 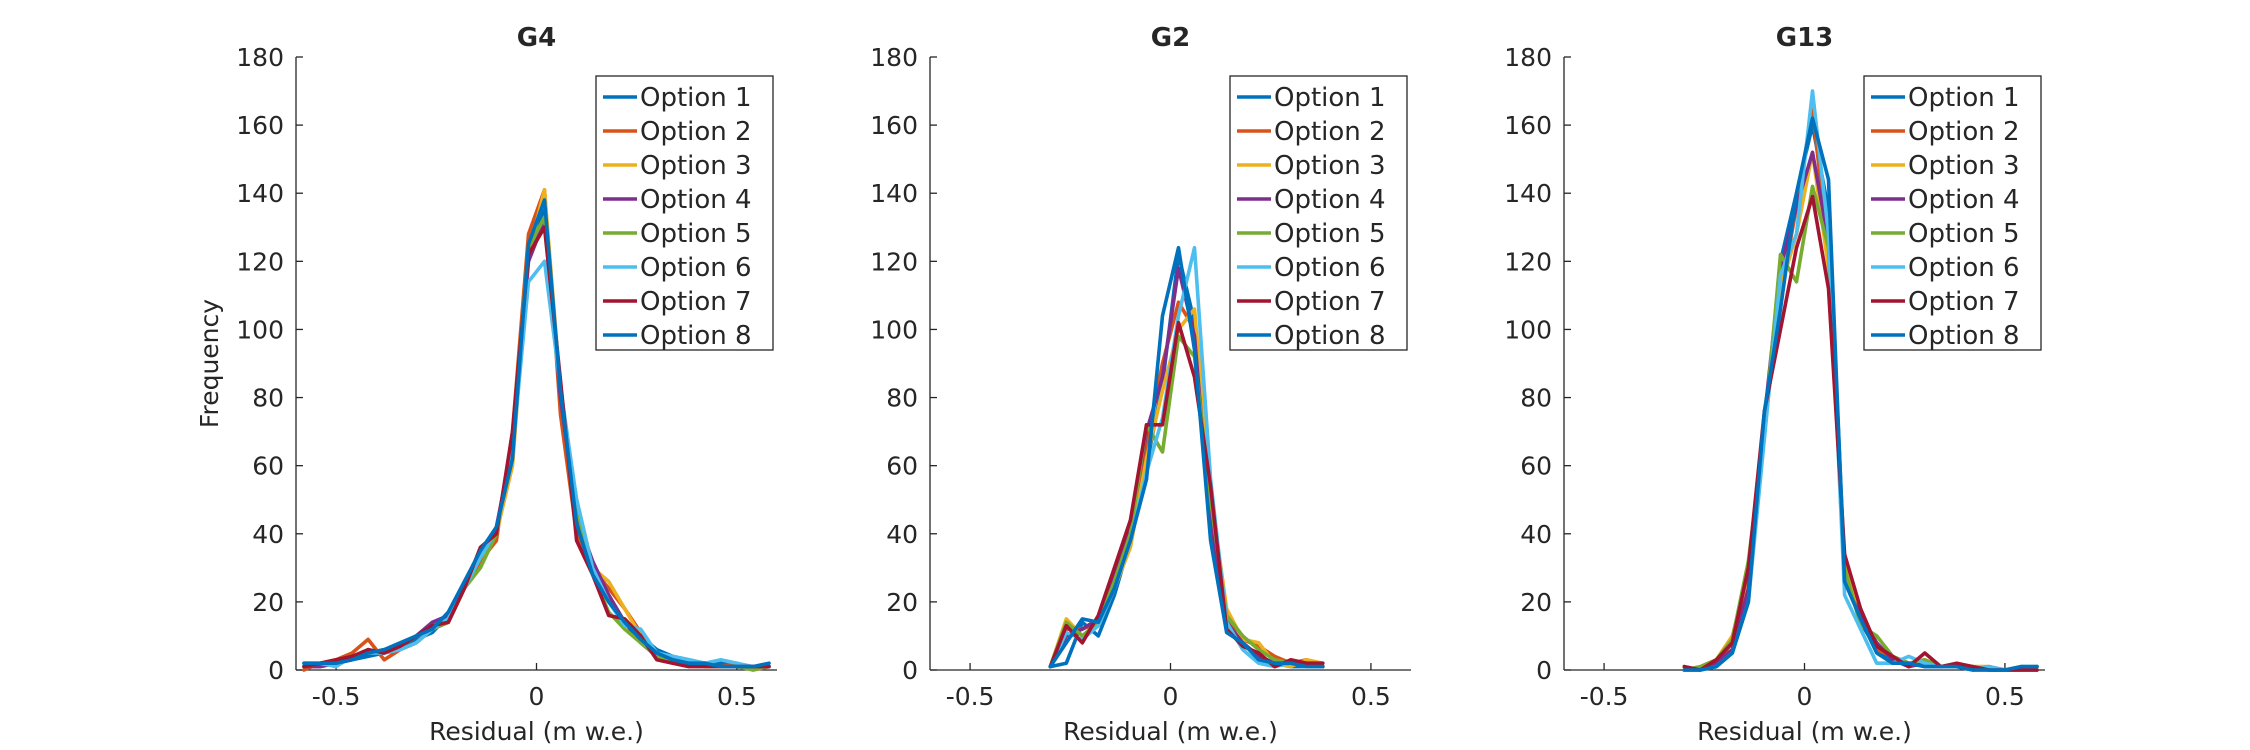 I want to click on y-axis-label: Frequency, so click(x=209, y=363).